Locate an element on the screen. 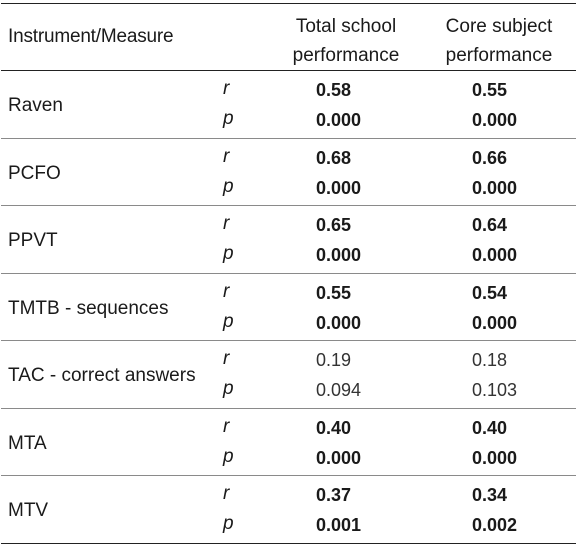 Image resolution: width=577 pixels, height=545 pixels. header-measure: Instrument/Measure is located at coordinates (91, 36).